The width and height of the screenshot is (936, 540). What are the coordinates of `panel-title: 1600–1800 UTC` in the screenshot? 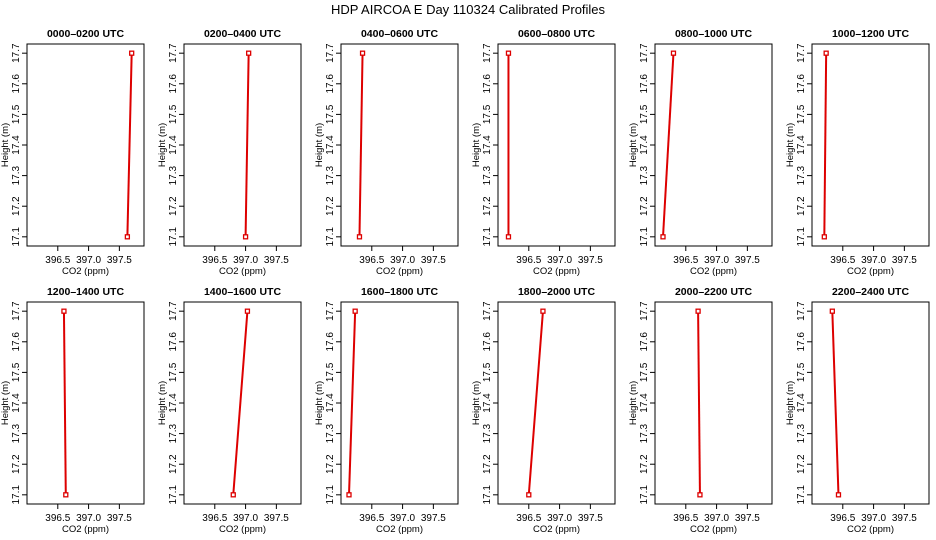 It's located at (399, 292).